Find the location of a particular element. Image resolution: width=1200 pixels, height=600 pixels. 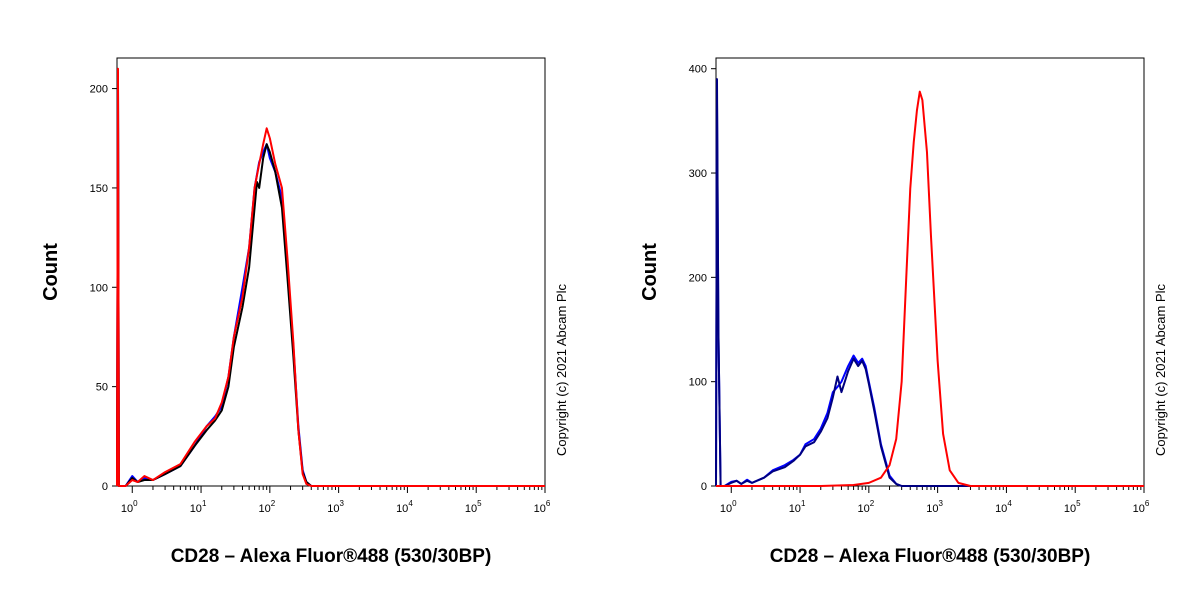

x-axis-label-left: CD28 – Alexa Fluor®488 (530/30BP) is located at coordinates (331, 556).